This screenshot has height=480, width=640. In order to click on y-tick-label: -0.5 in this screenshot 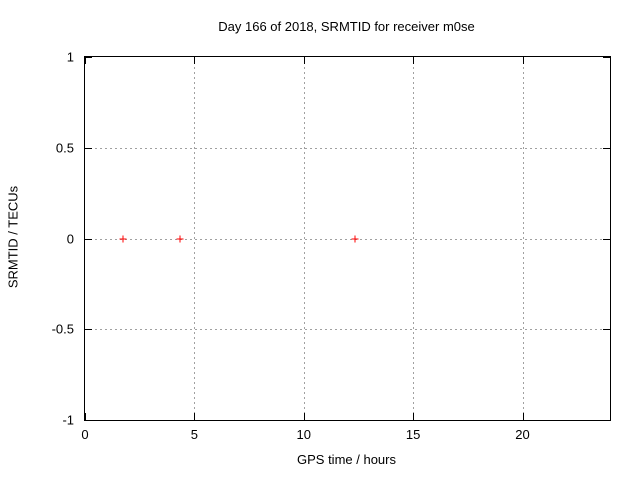, I will do `click(62, 329)`.